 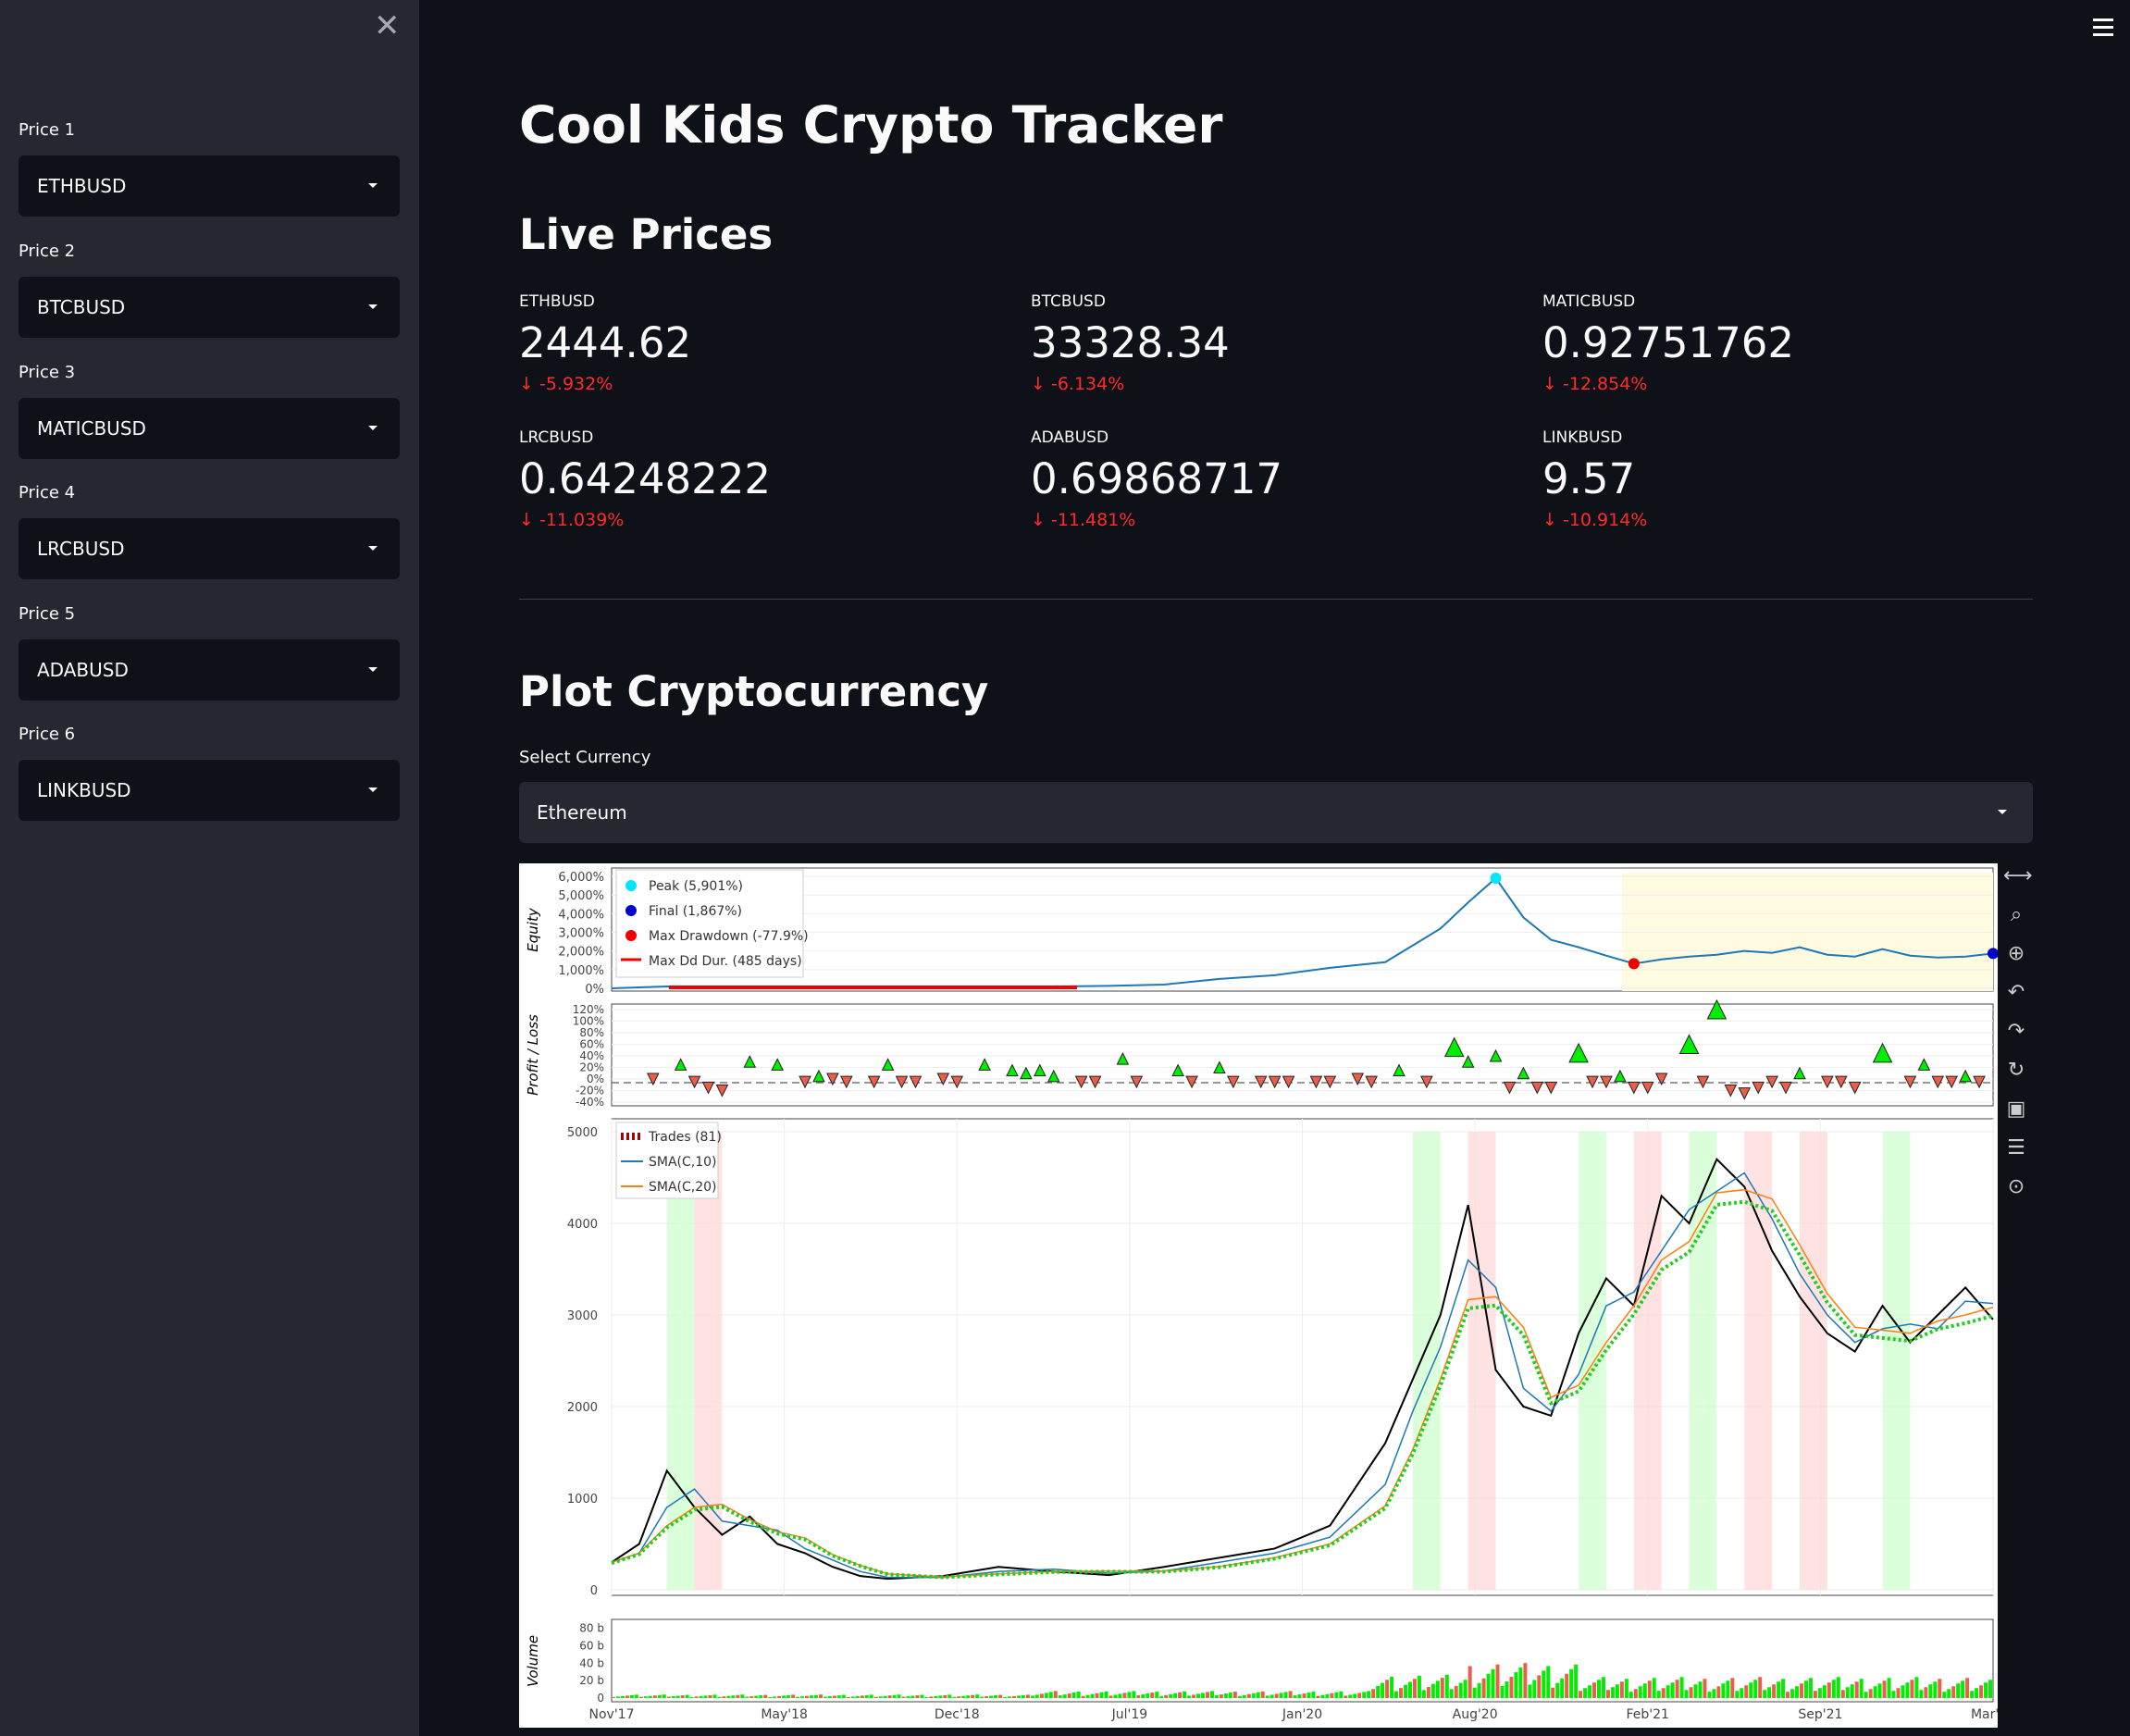 What do you see at coordinates (2016, 1070) in the screenshot?
I see `reset-icon: ↻` at bounding box center [2016, 1070].